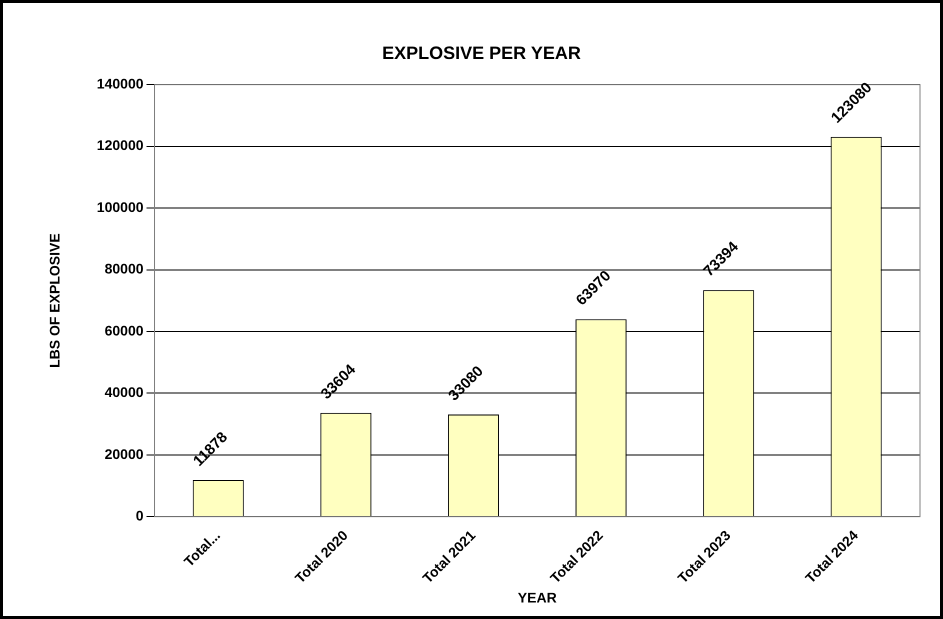 The height and width of the screenshot is (619, 943). What do you see at coordinates (124, 268) in the screenshot?
I see `y-tick-label: 80000` at bounding box center [124, 268].